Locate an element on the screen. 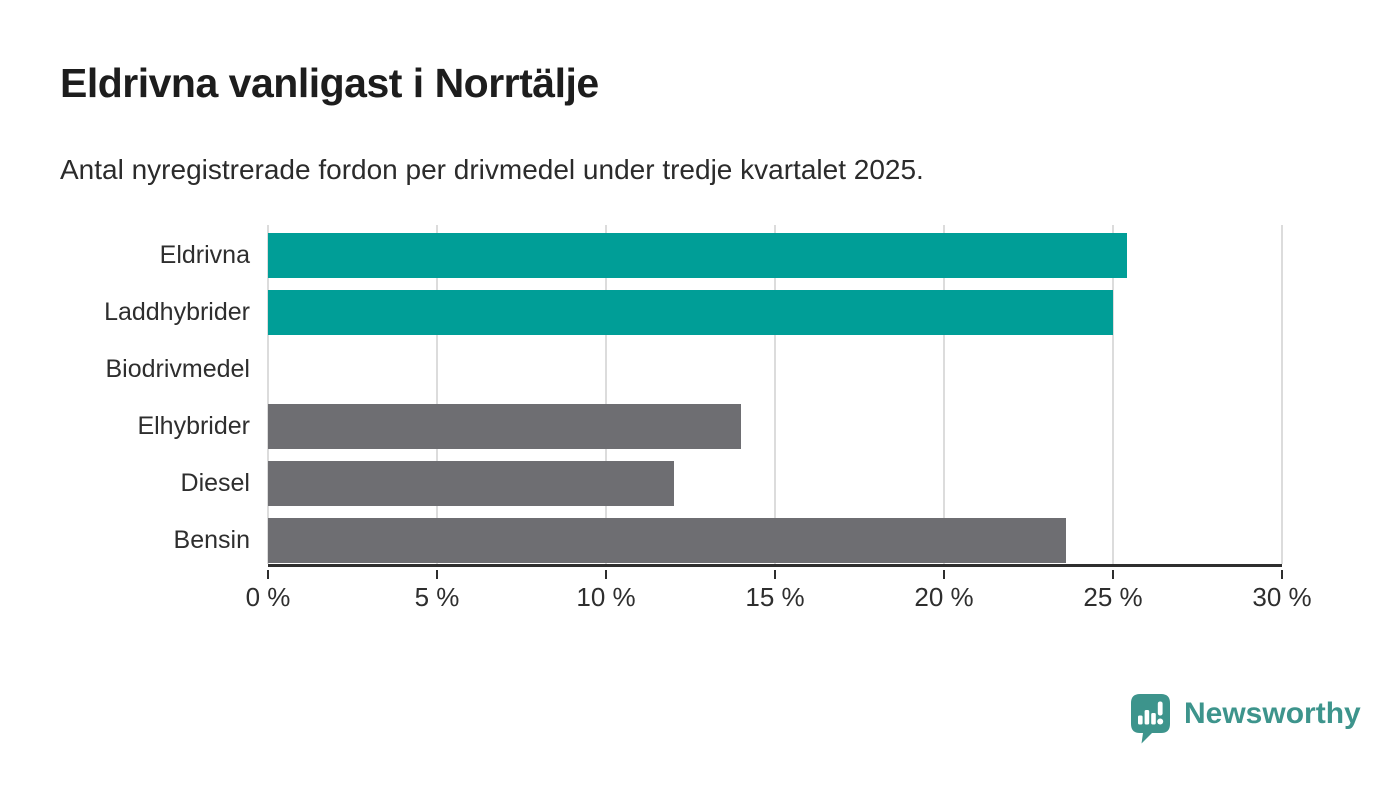 The image size is (1400, 793). category-label: Elhybrider is located at coordinates (193, 426).